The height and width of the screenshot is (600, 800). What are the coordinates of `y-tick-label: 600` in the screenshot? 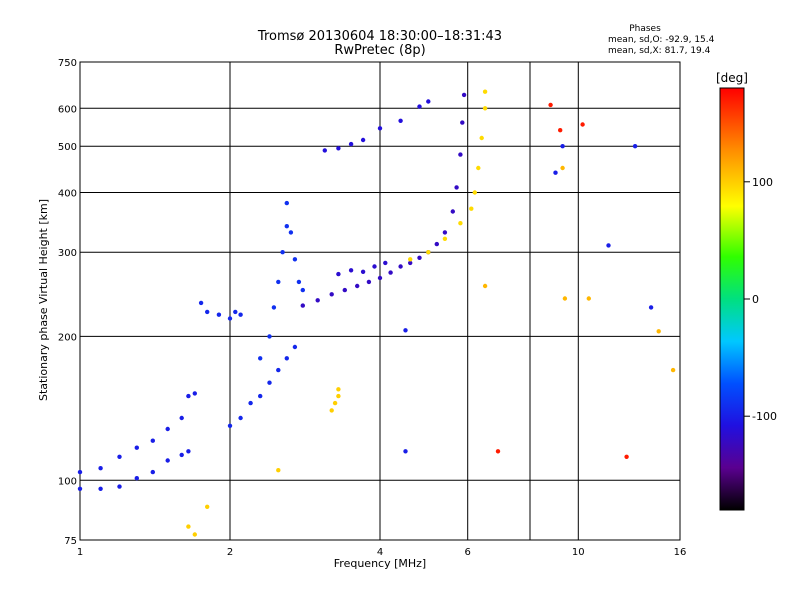 It's located at (67, 109).